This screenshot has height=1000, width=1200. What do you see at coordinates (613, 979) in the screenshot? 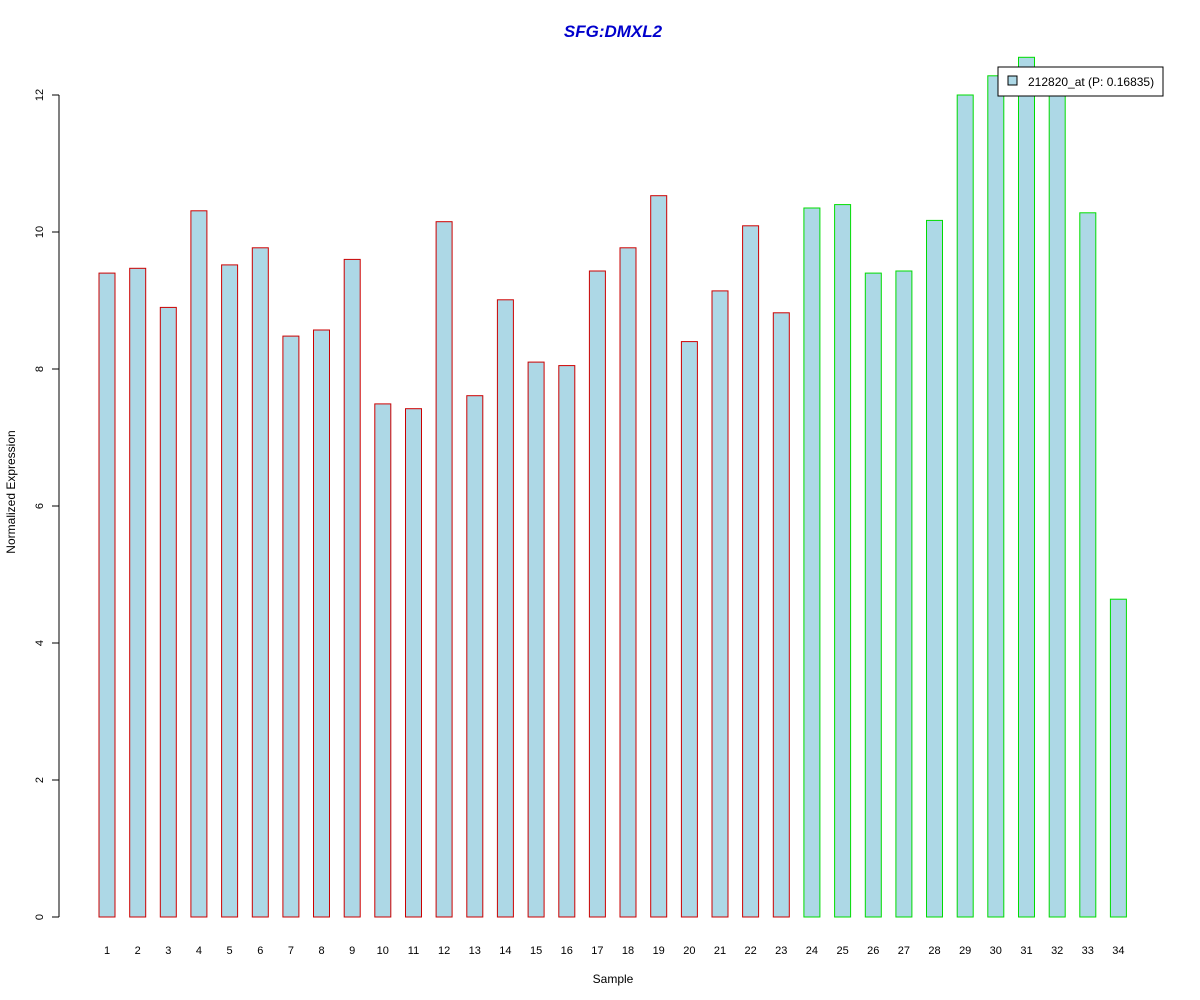
I see `x-axis-label: Sample` at bounding box center [613, 979].